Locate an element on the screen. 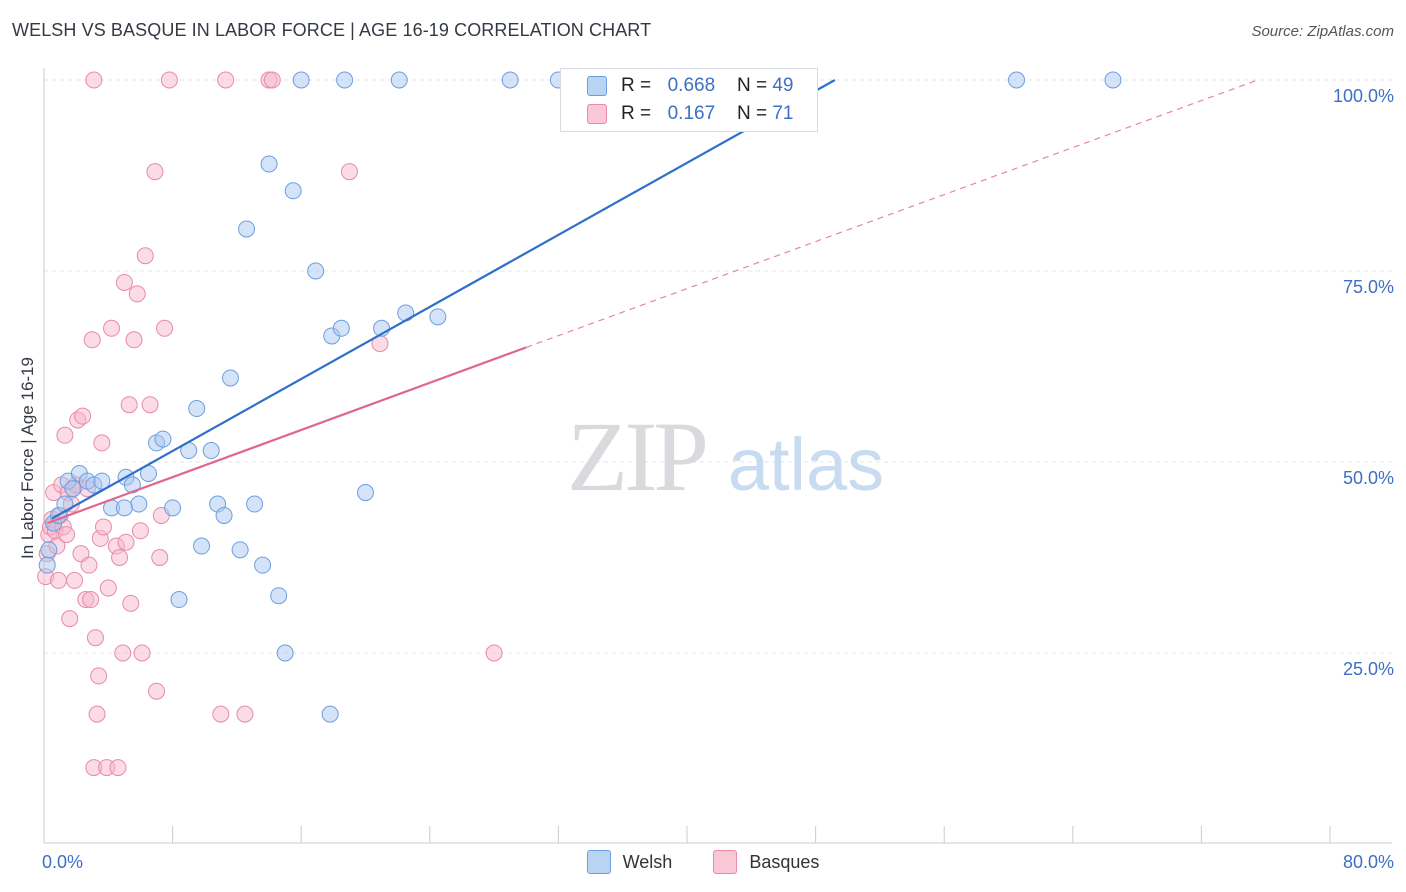  basques-swatch is located at coordinates (597, 114).